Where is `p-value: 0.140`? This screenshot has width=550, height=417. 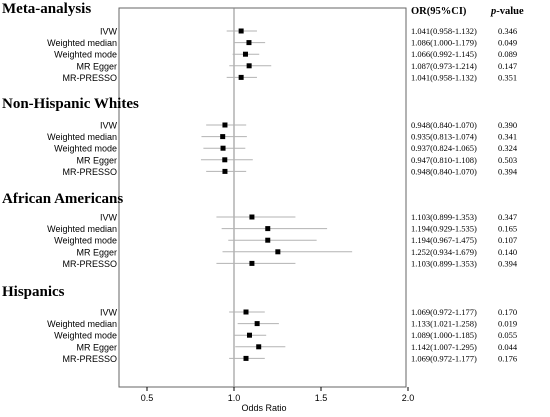 p-value: 0.140 is located at coordinates (507, 252).